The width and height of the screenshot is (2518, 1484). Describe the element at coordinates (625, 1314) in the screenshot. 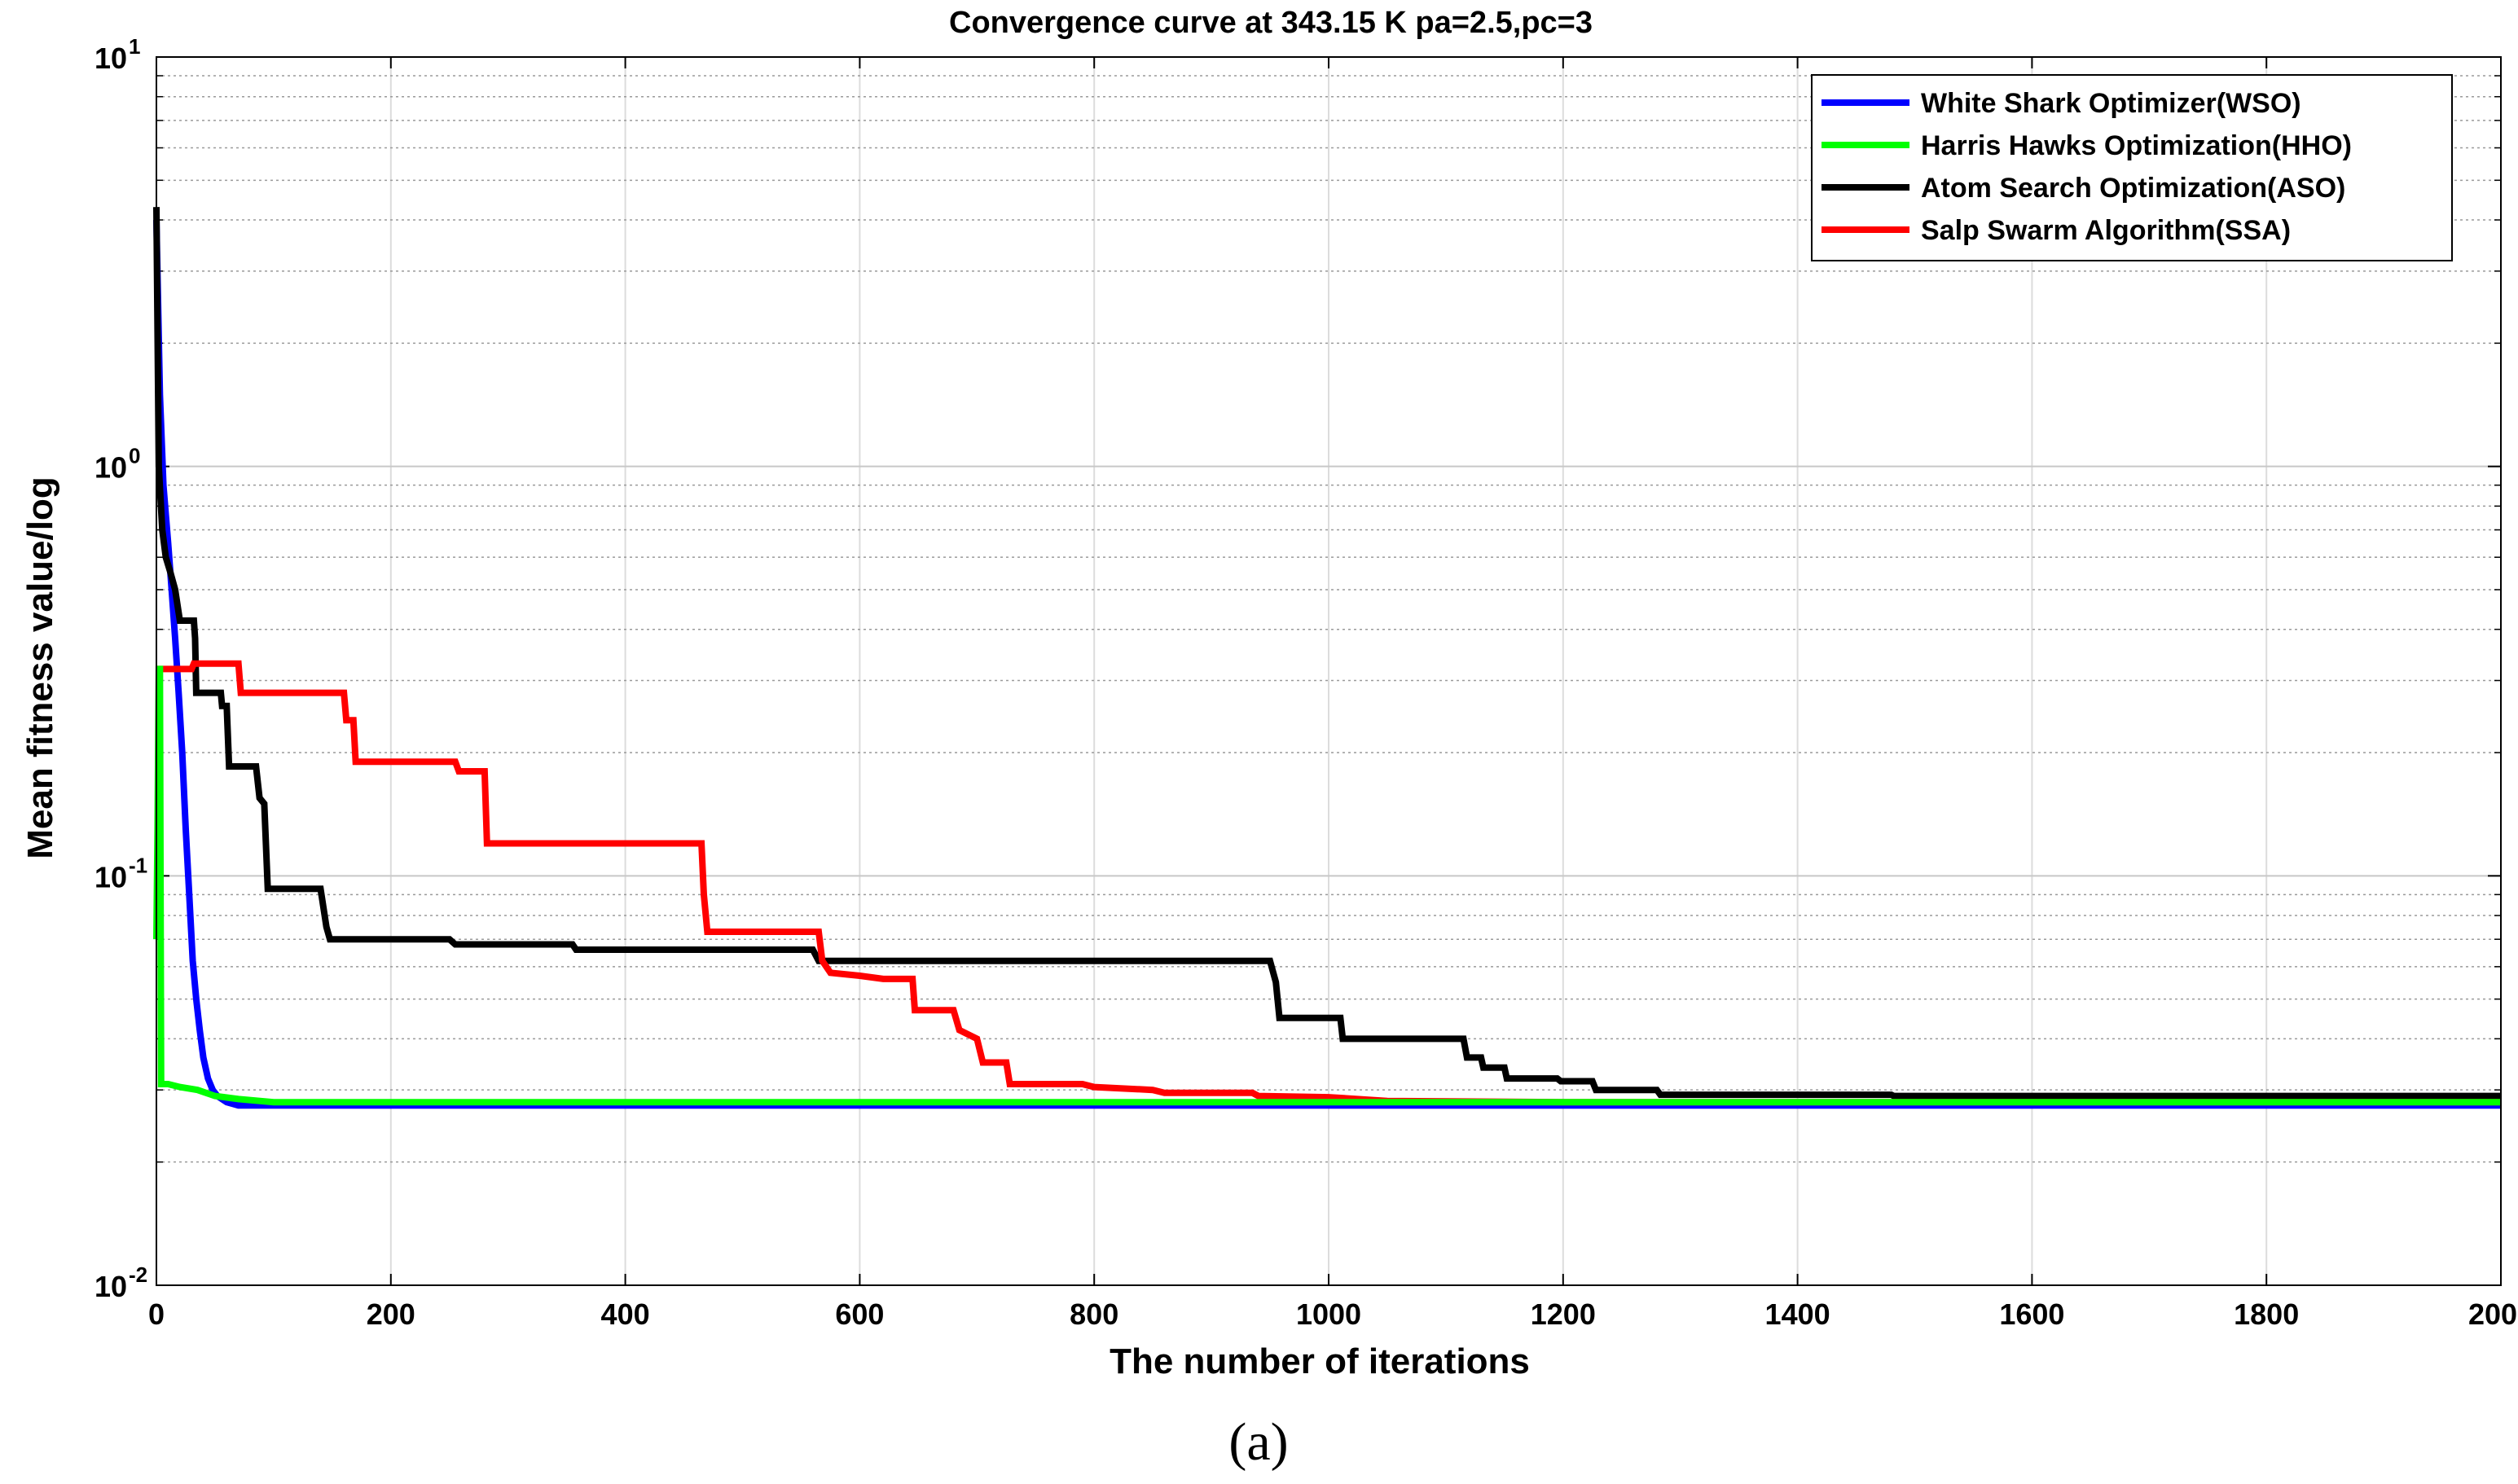

I see `x-tick-label: 400` at that location.